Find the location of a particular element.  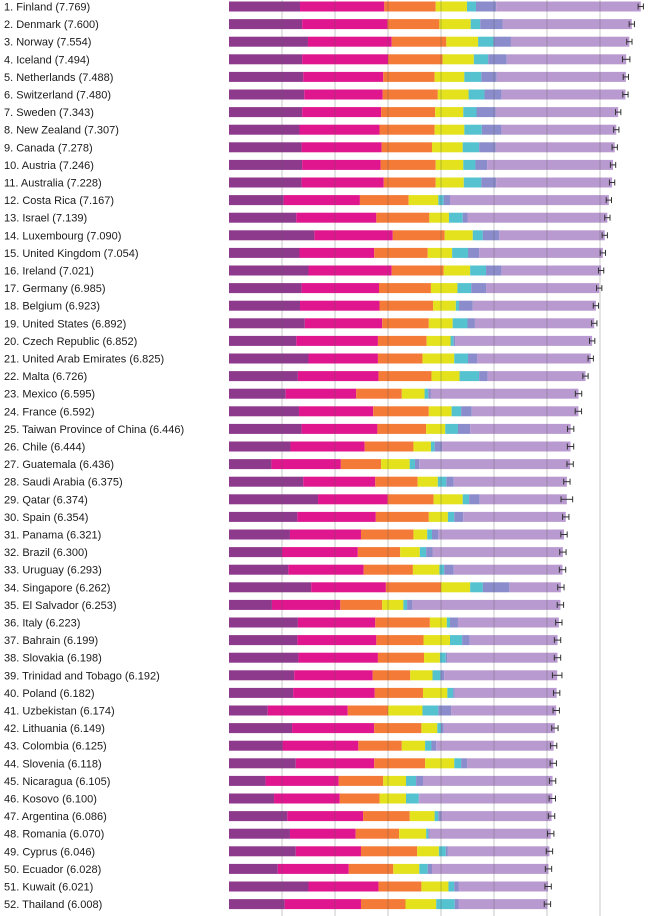

country-label: 6. Switzerland (7.480) is located at coordinates (57, 96).